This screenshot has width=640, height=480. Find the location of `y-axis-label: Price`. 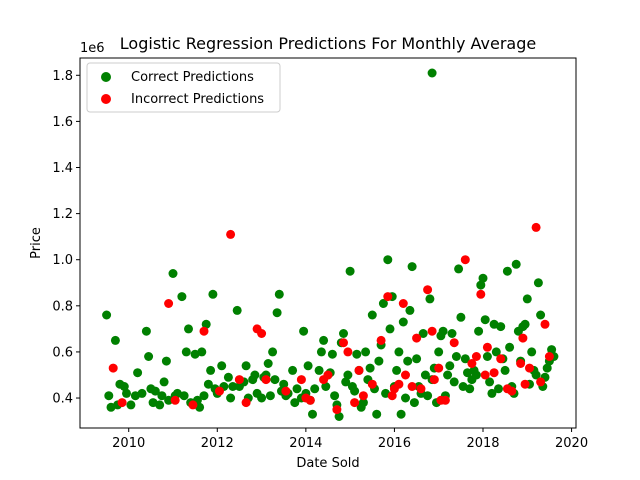

y-axis-label: Price is located at coordinates (36, 243).